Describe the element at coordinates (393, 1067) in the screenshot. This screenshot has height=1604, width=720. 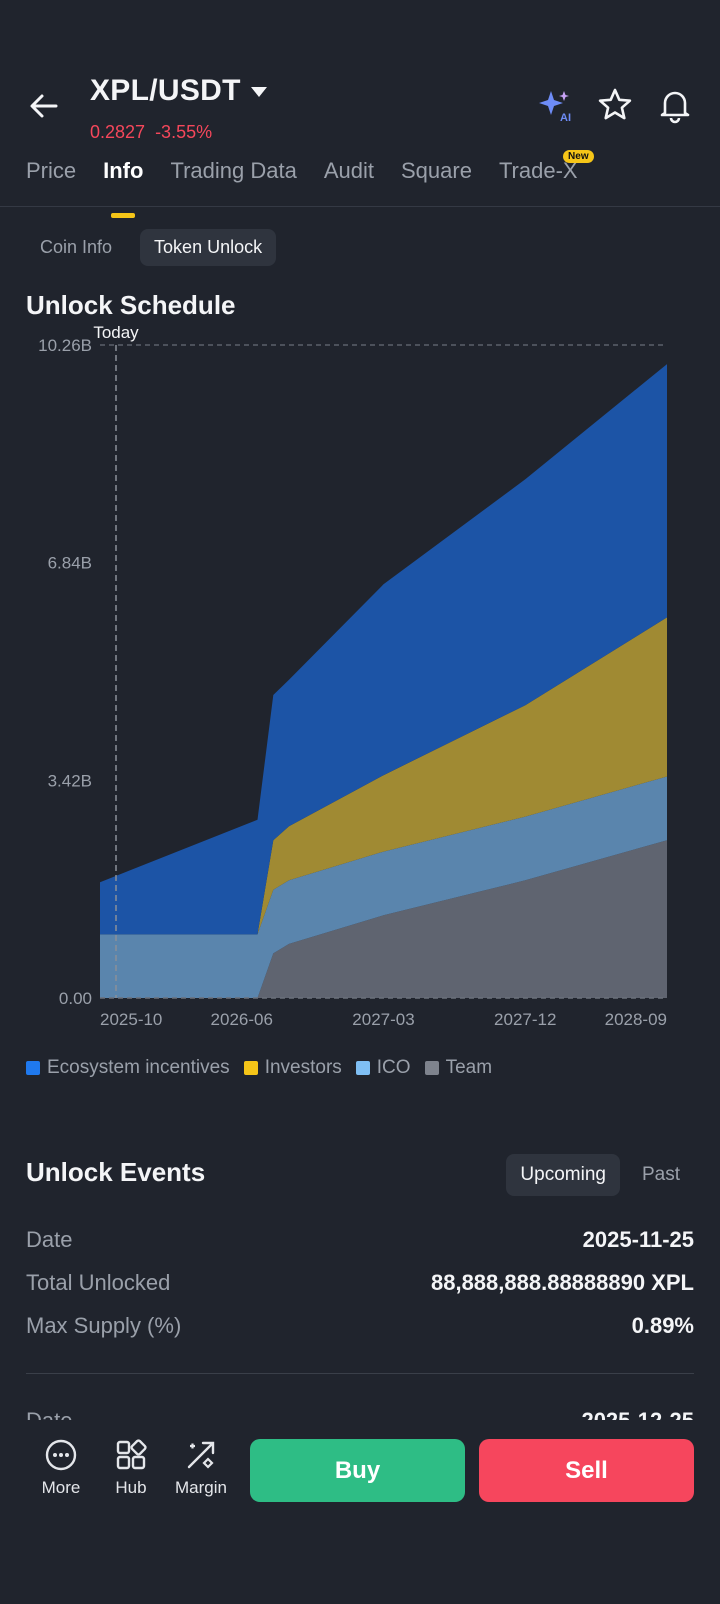
I see `legend-label: ICO` at that location.